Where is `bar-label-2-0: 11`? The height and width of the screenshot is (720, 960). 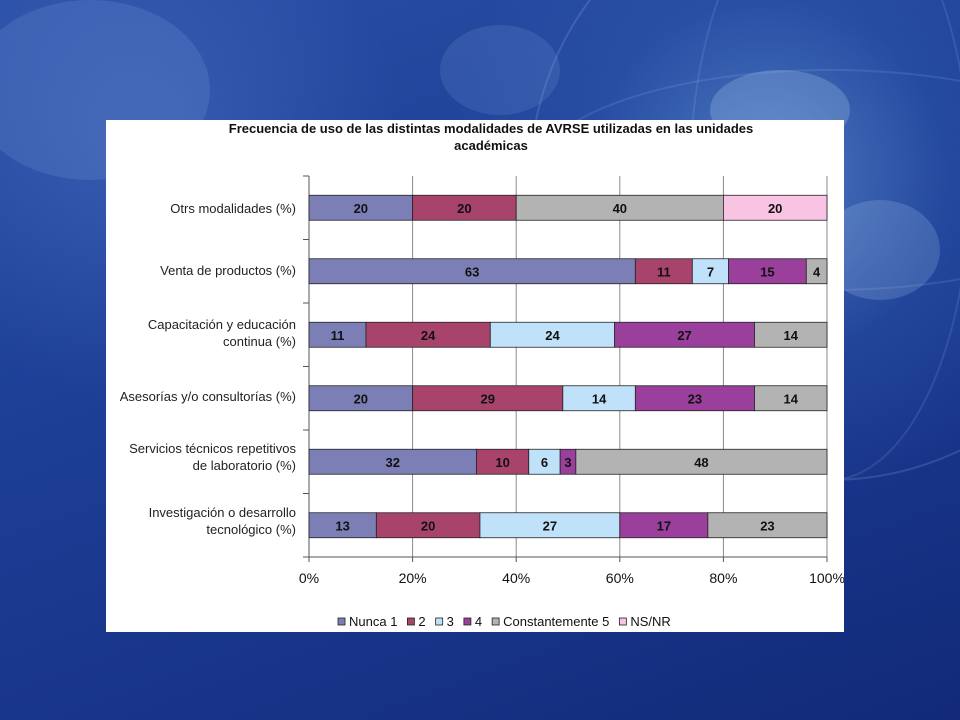 bar-label-2-0: 11 is located at coordinates (338, 335).